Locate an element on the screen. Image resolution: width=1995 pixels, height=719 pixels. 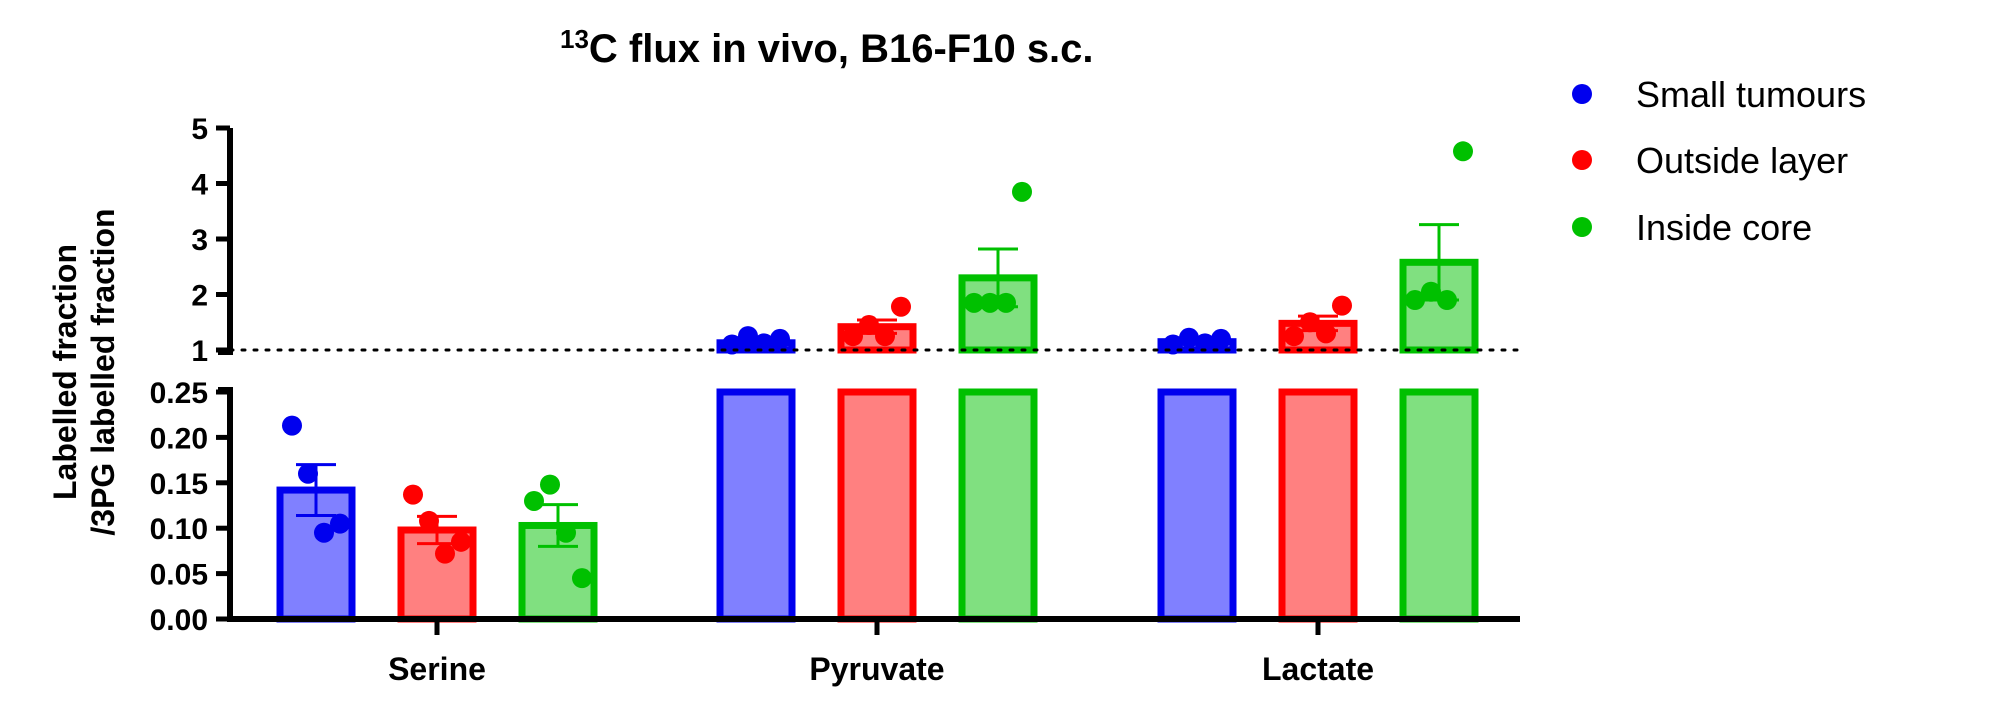
legend-label: Outside layer is located at coordinates (1742, 160).